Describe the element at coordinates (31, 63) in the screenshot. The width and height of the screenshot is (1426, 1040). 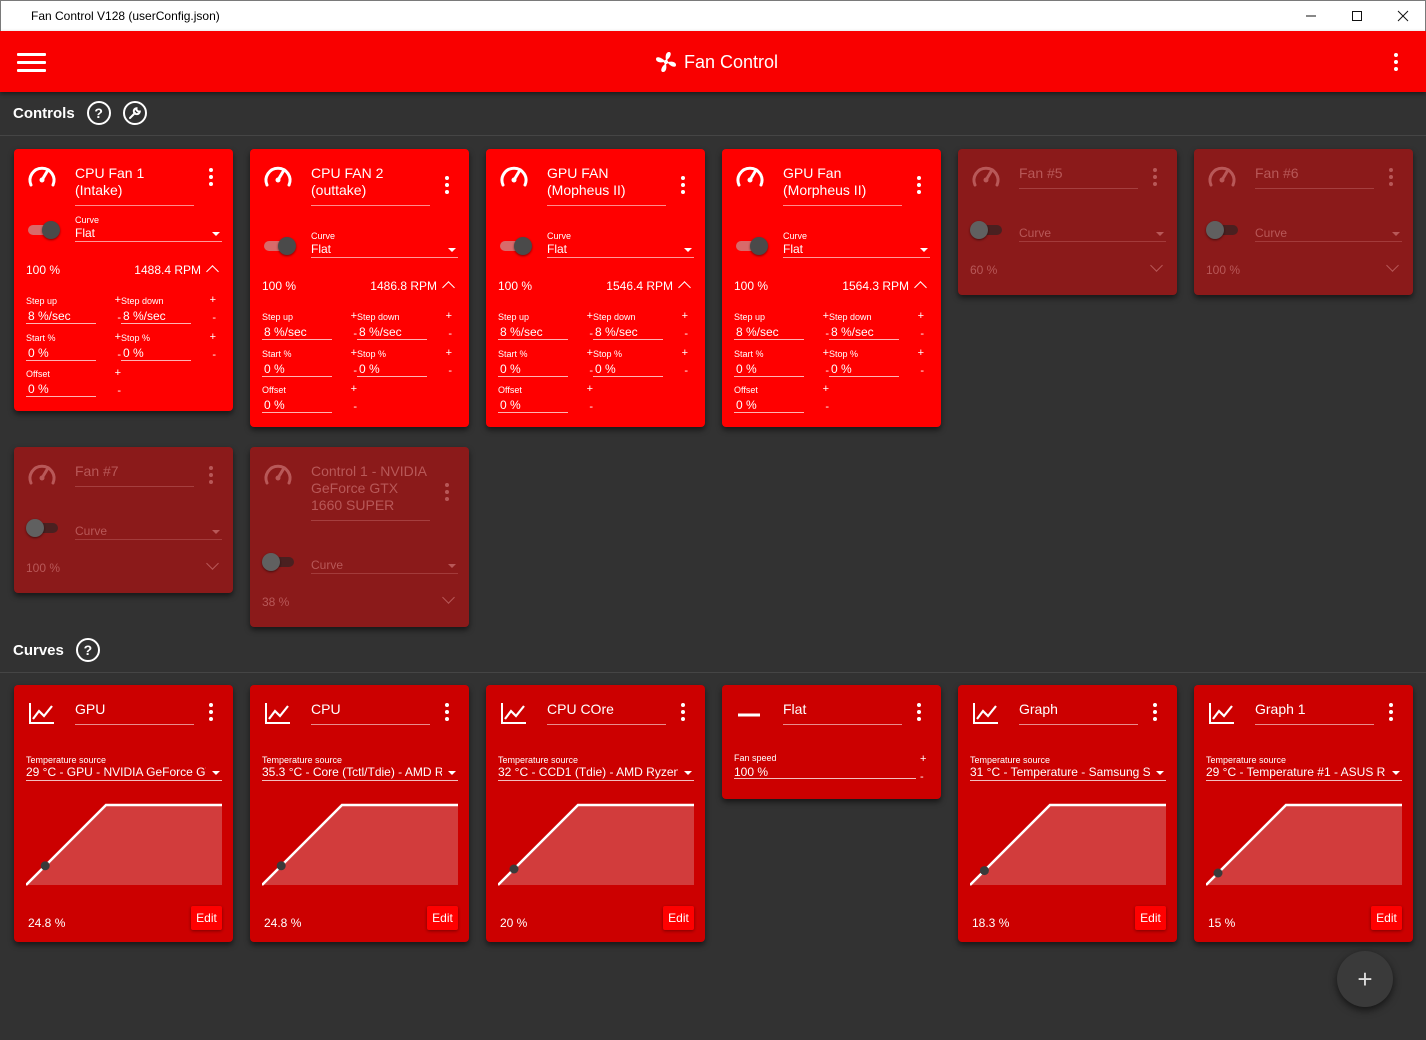
I see `hamburger-icon` at that location.